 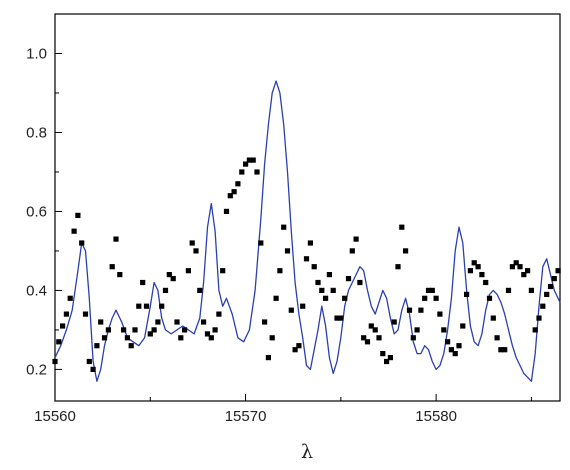 I want to click on x-tick-label: 15560, so click(x=55, y=416).